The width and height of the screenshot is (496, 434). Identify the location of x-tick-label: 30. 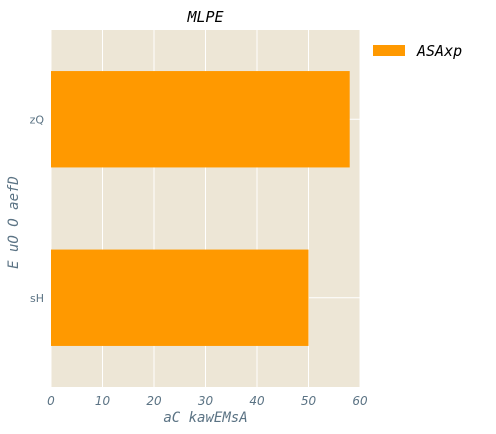
(206, 401).